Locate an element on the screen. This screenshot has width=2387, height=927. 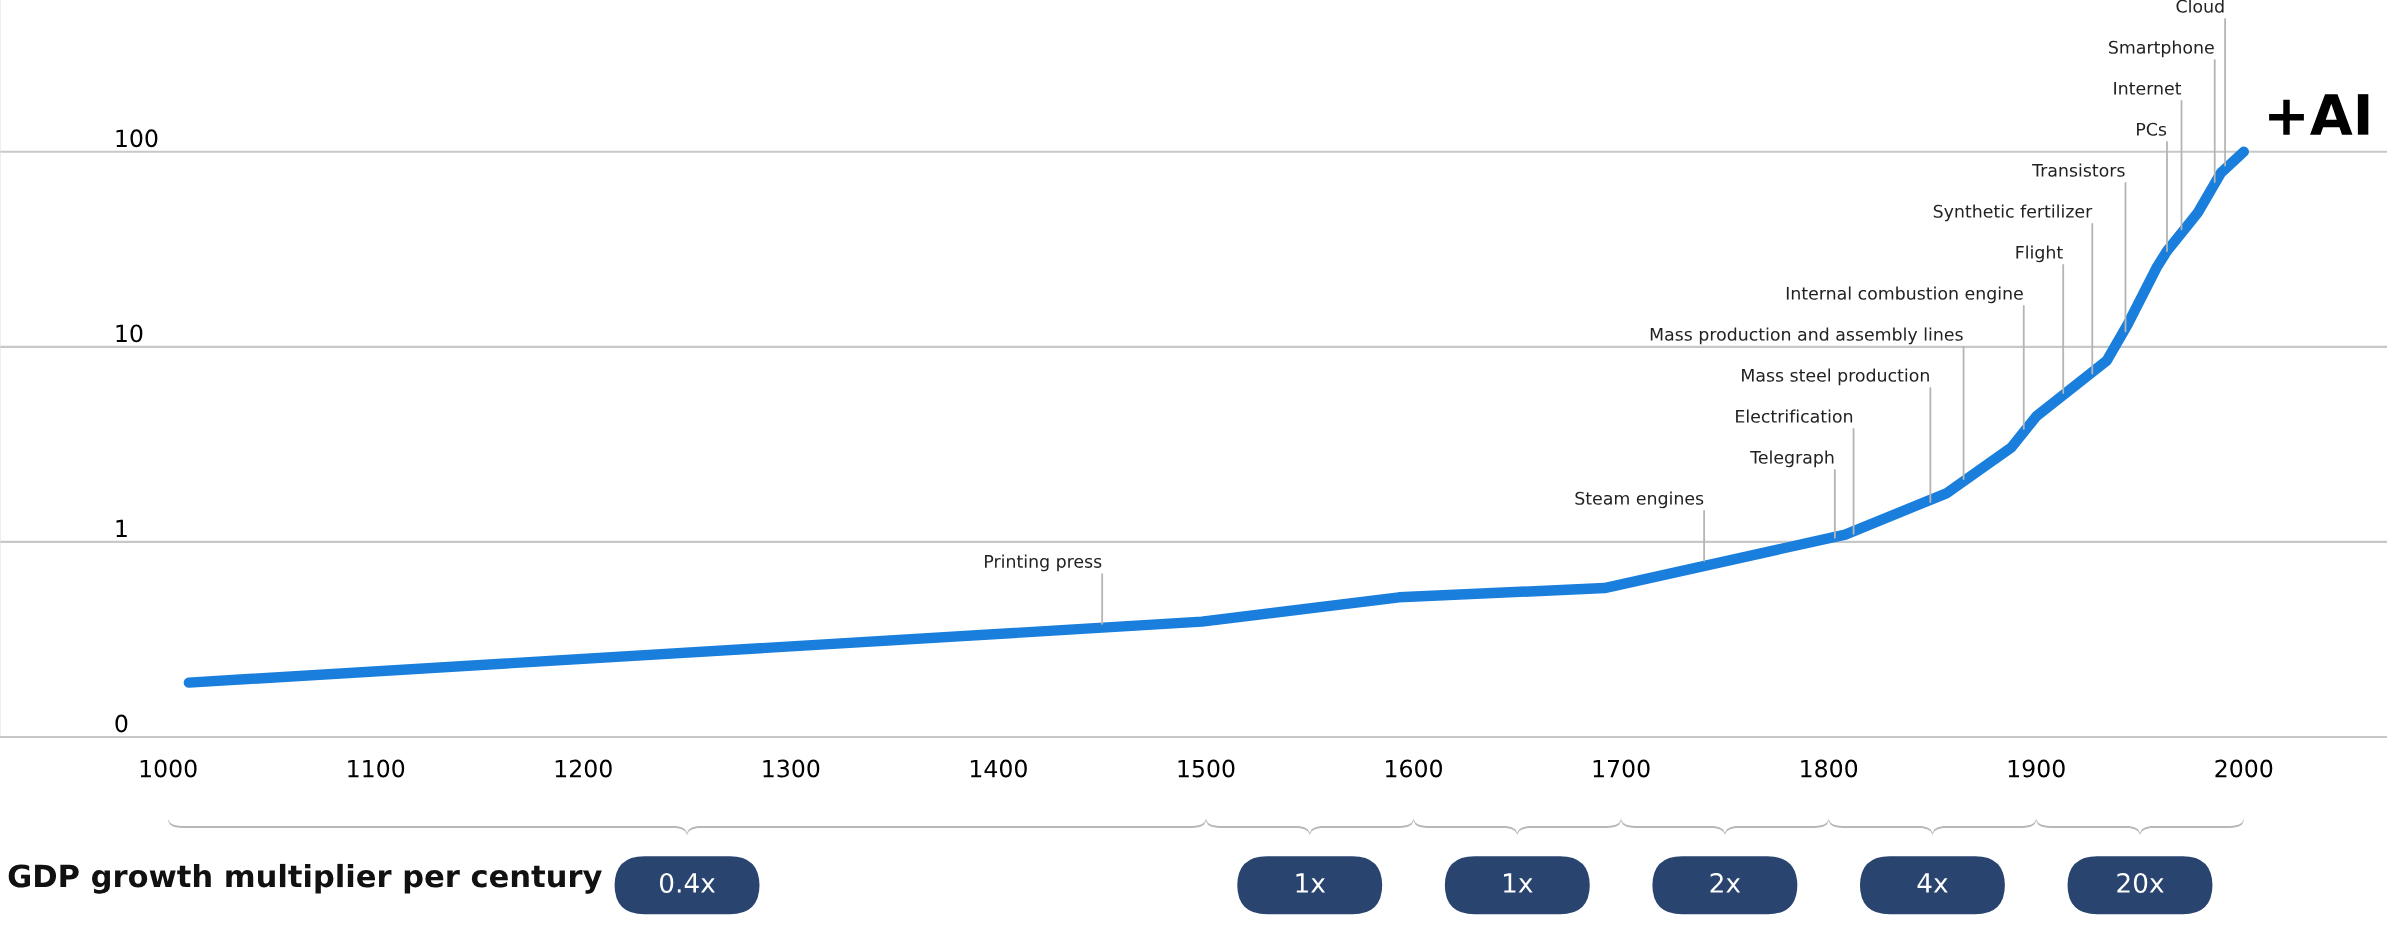
y-tick-label: 1 is located at coordinates (121, 528).